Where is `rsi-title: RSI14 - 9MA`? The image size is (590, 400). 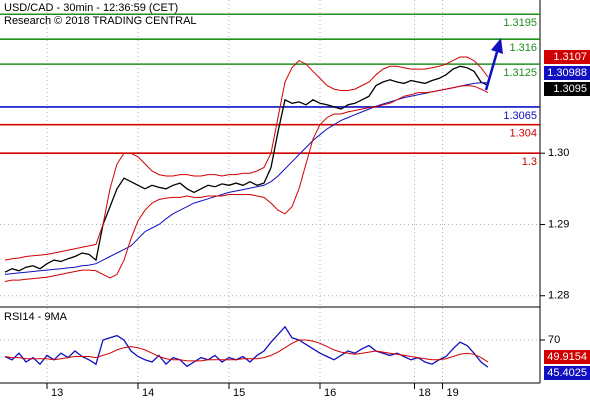
rsi-title: RSI14 - 9MA is located at coordinates (36, 317).